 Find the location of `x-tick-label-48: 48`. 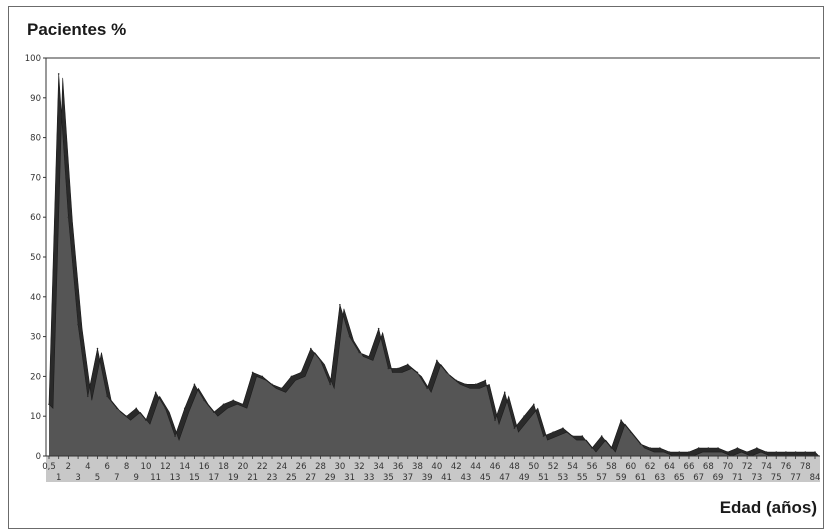

x-tick-label-48: 48 is located at coordinates (514, 467).